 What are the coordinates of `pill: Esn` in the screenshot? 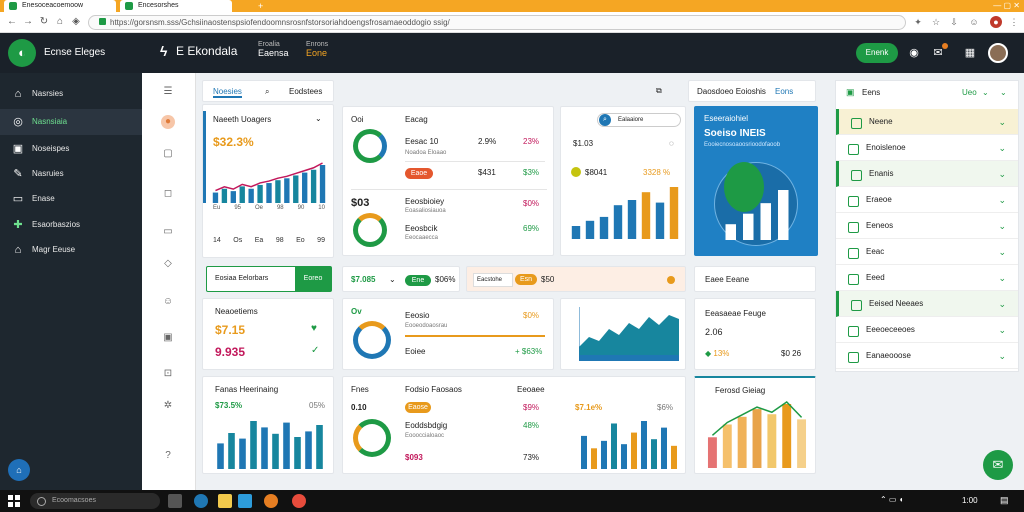 It's located at (526, 279).